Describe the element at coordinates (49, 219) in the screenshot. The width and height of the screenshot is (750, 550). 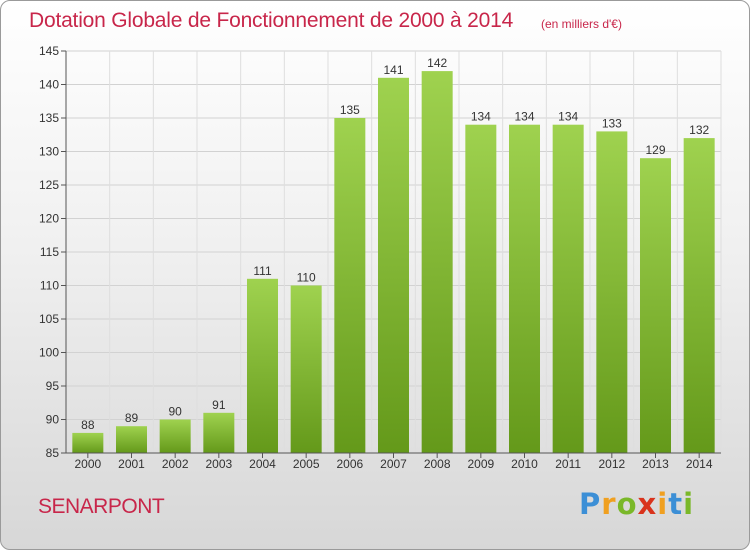
I see `y-tick-label: 120` at that location.